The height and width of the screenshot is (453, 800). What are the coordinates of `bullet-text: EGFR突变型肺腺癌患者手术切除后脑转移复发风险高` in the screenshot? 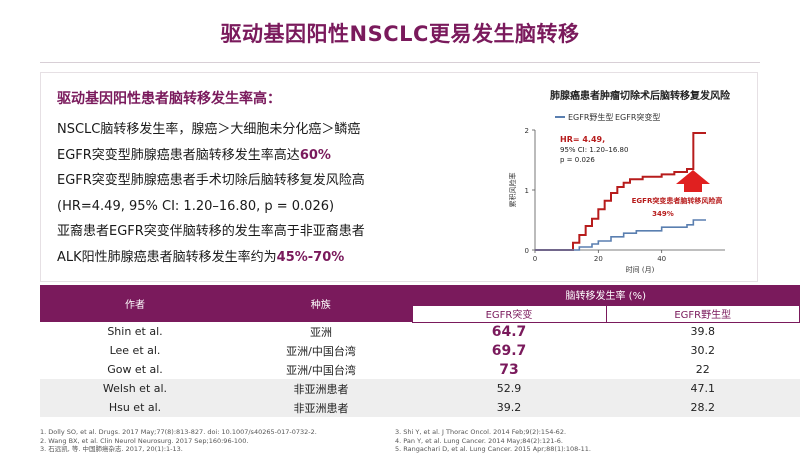 It's located at (211, 180).